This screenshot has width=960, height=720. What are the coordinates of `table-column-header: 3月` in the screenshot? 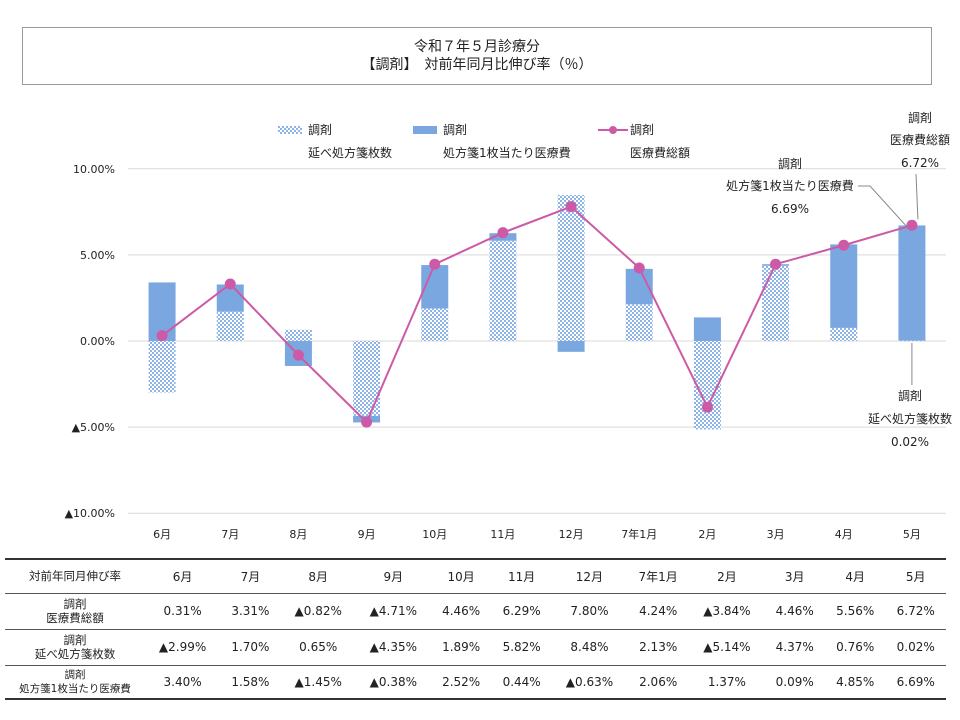 It's located at (794, 576).